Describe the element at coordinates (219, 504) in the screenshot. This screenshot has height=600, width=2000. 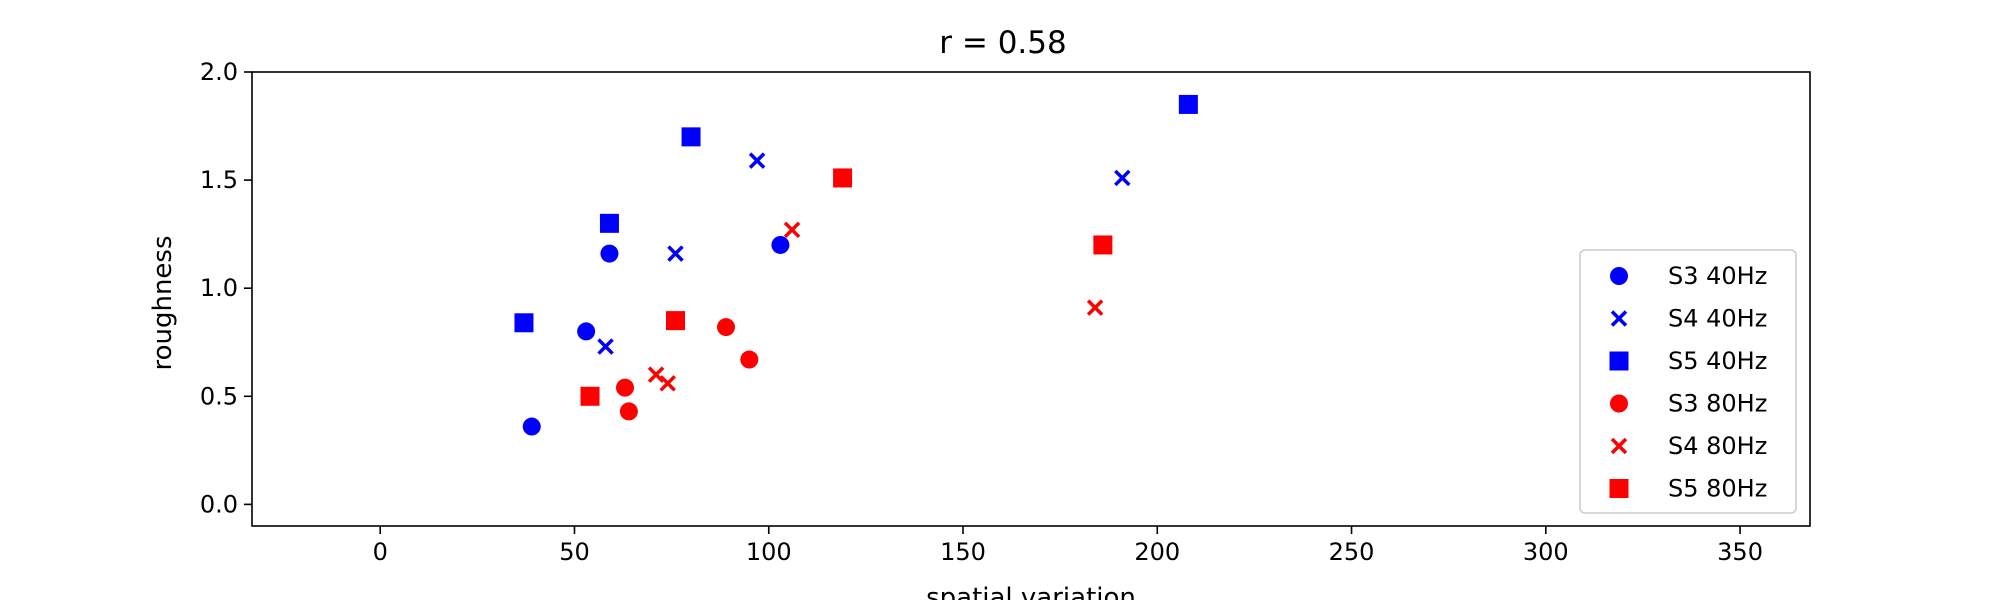
I see `y-tick-label: 0.0` at that location.